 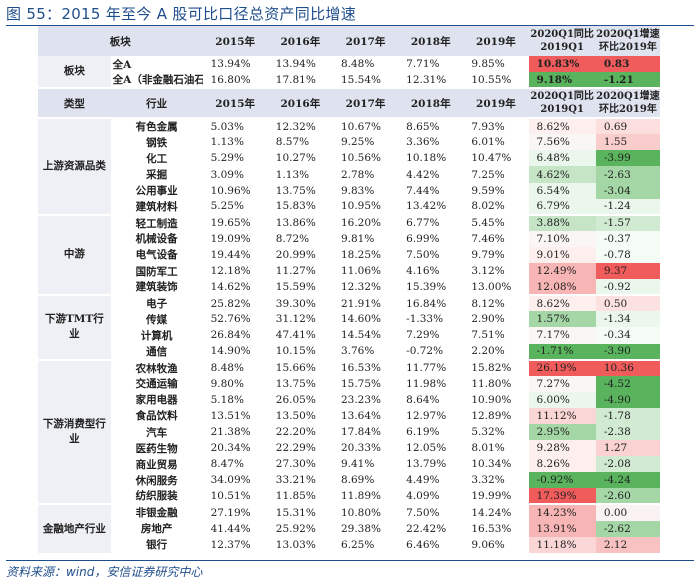 What do you see at coordinates (156, 529) in the screenshot?
I see `industry-cell: 房地产` at bounding box center [156, 529].